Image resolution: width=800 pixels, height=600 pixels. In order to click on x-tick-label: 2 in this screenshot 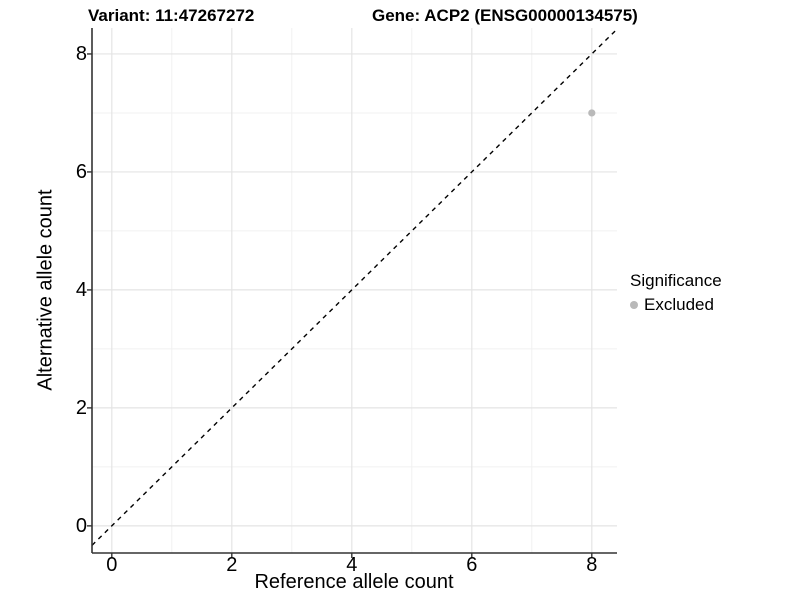, I will do `click(232, 565)`.